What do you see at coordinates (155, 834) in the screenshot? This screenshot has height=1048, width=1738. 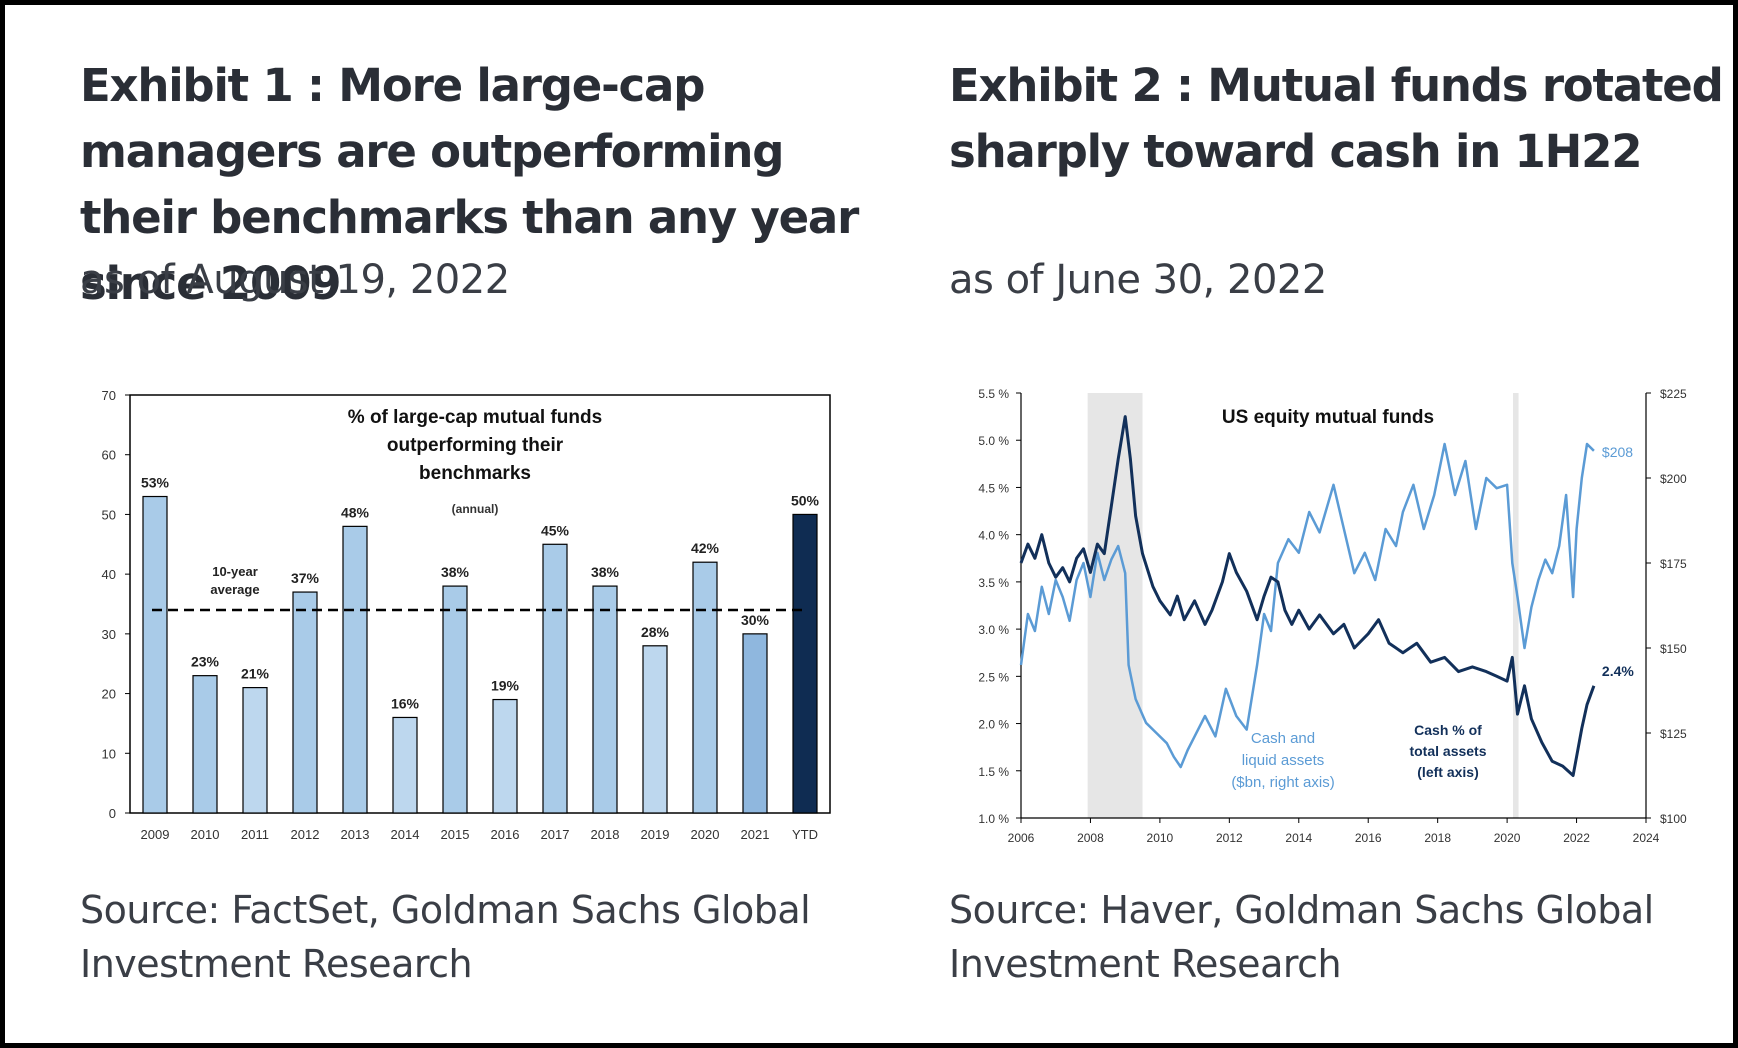 I see `x-tick-label: 2009` at bounding box center [155, 834].